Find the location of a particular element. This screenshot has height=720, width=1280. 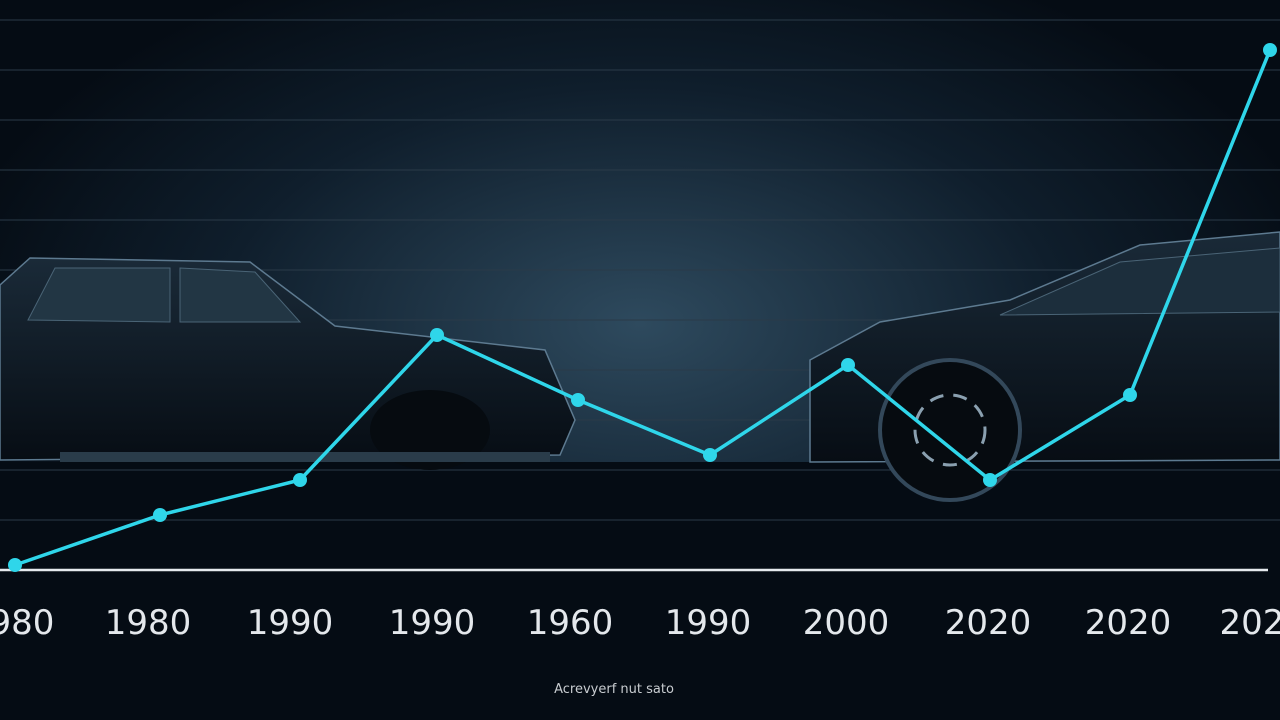

x-tick-label: 980 is located at coordinates (27, 623).